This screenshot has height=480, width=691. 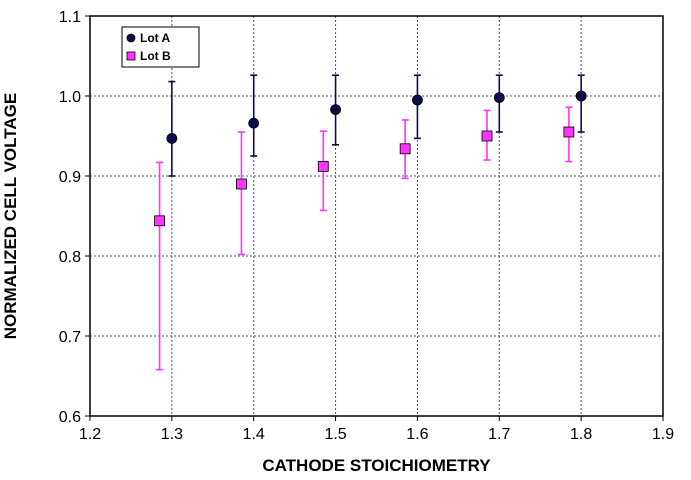 I want to click on legend-marker-square, so click(x=131, y=56).